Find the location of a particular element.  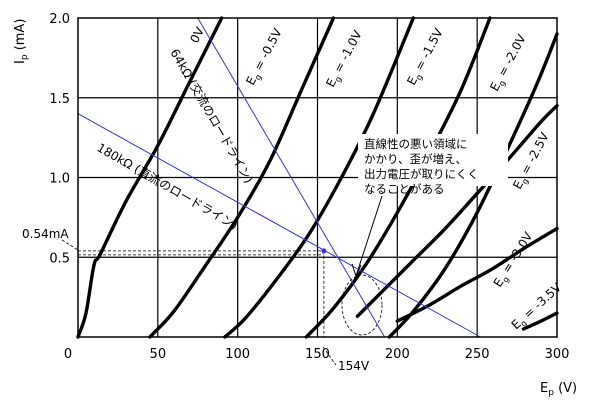

operating-point-guides is located at coordinates (202, 292).